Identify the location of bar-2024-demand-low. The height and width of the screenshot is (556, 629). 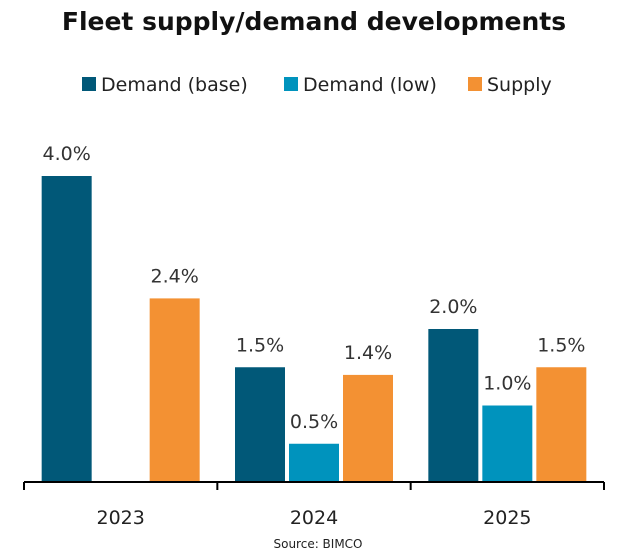
(314, 462).